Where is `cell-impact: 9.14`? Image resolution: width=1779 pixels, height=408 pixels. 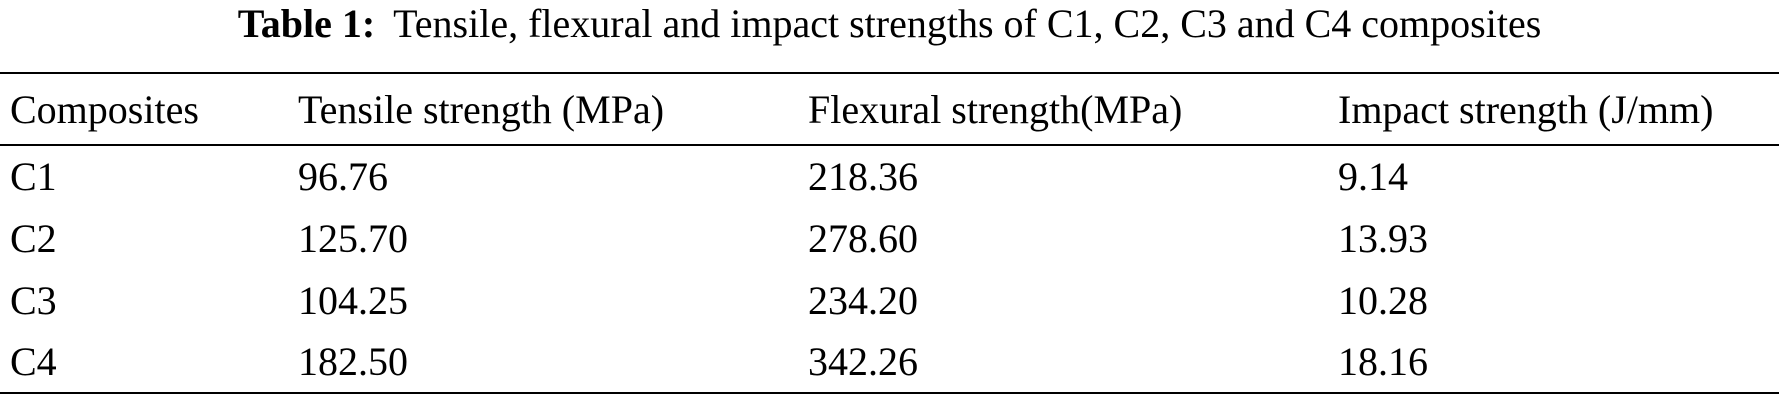 cell-impact: 9.14 is located at coordinates (1373, 176).